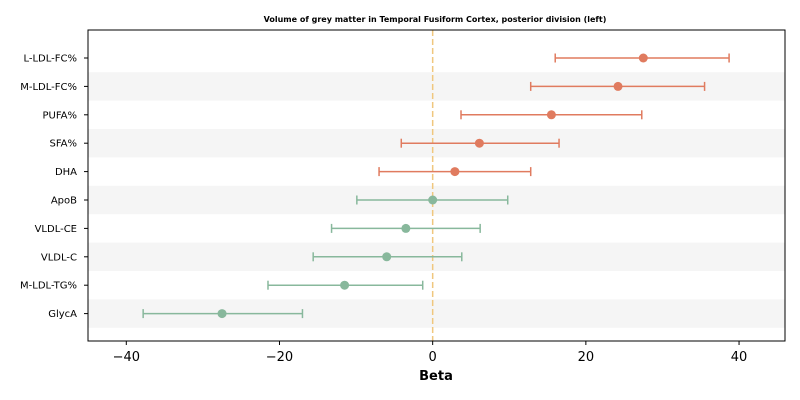  I want to click on y-label: M-LDL-TG%, so click(48, 286).